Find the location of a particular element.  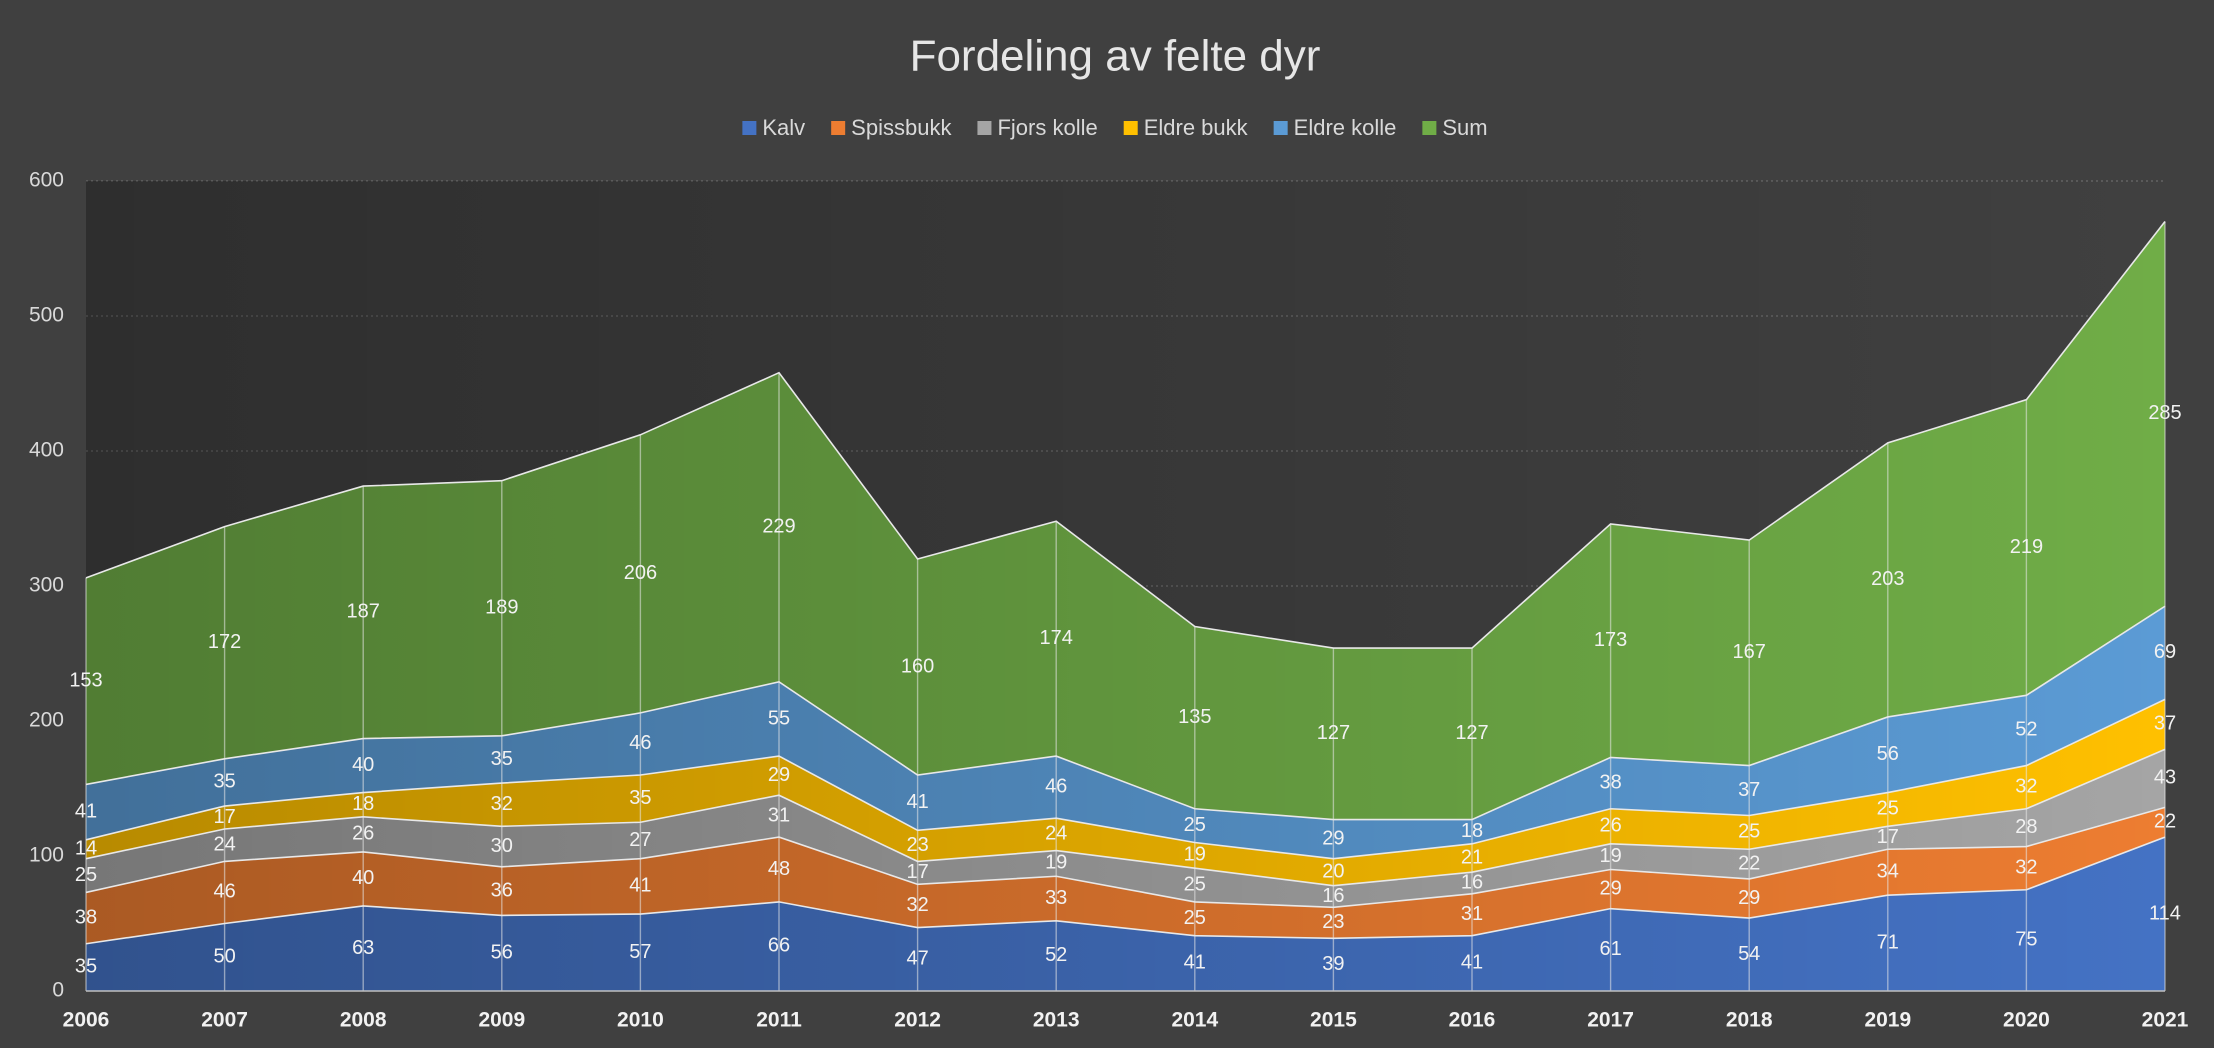

data-label: 40 is located at coordinates (363, 878).